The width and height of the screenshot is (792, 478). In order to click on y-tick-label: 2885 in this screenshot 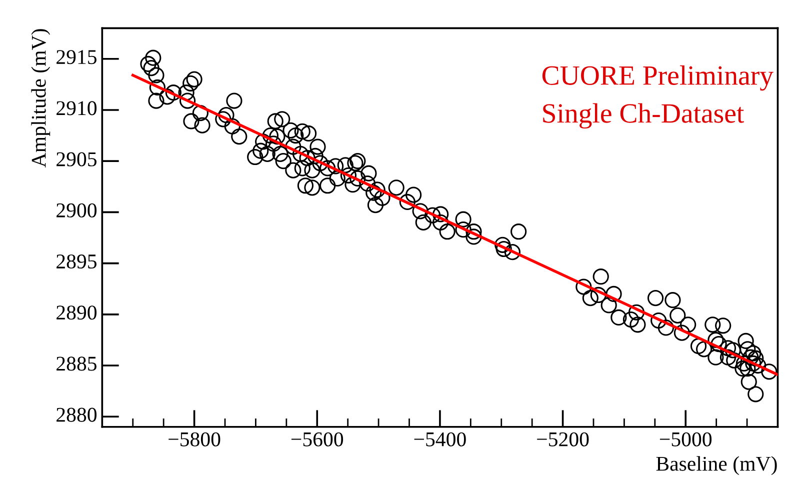, I will do `click(76, 363)`.